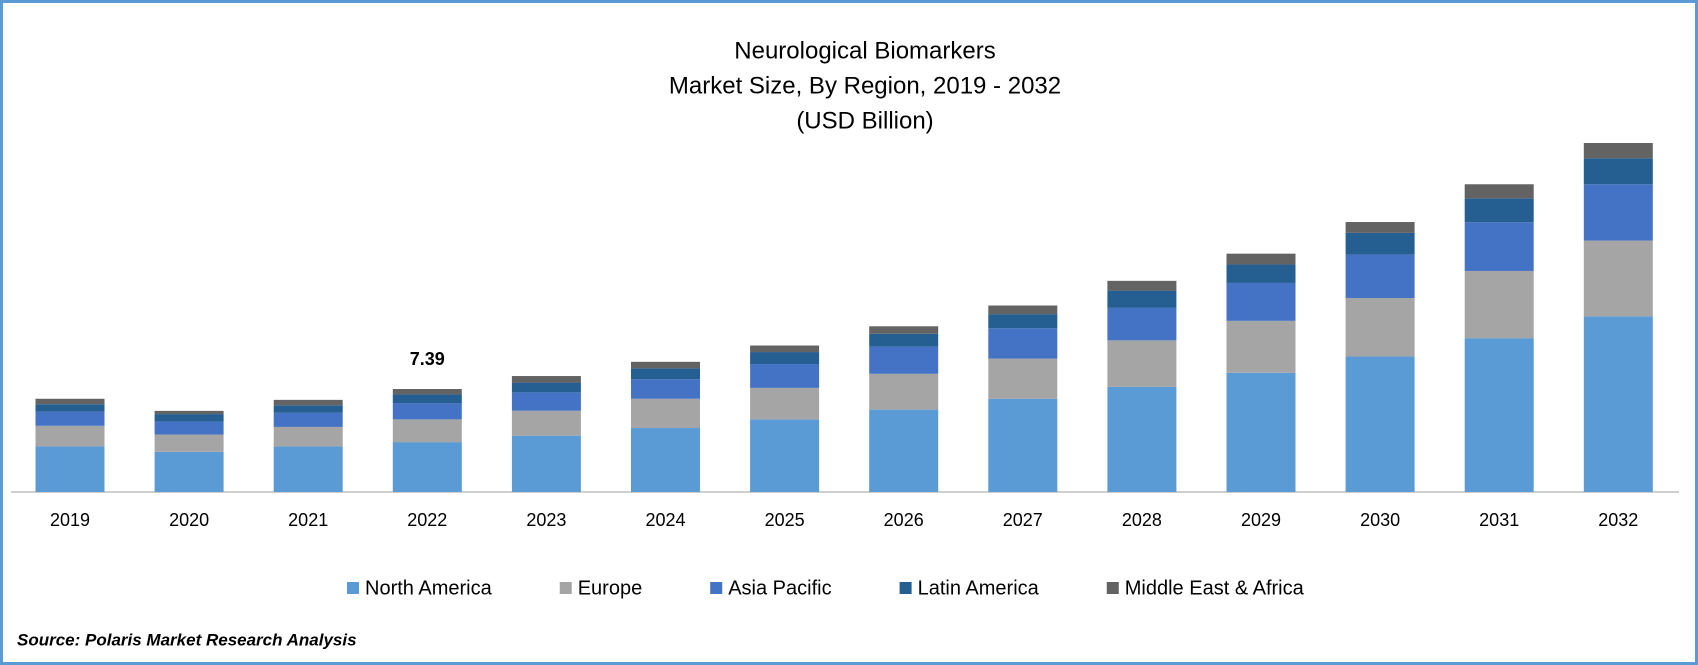  Describe the element at coordinates (429, 588) in the screenshot. I see `legend-label: North America` at that location.